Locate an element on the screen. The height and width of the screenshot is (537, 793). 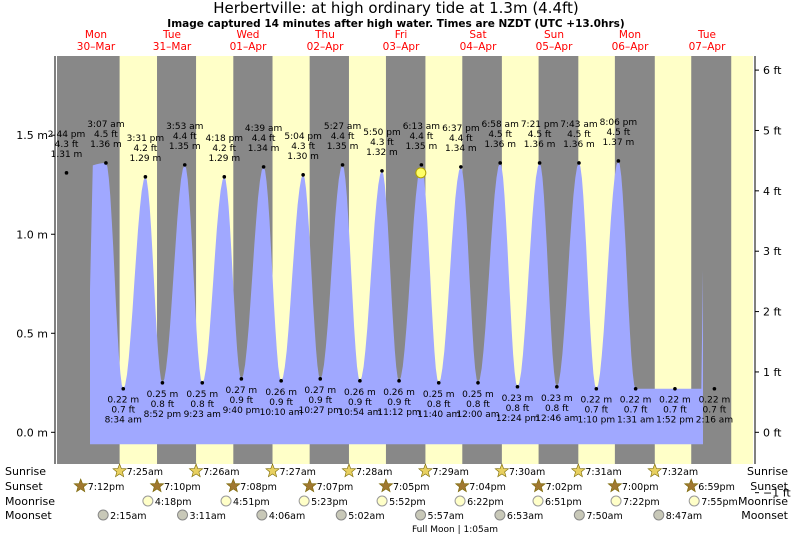
right-tick-label: 3 ft is located at coordinates (772, 251).